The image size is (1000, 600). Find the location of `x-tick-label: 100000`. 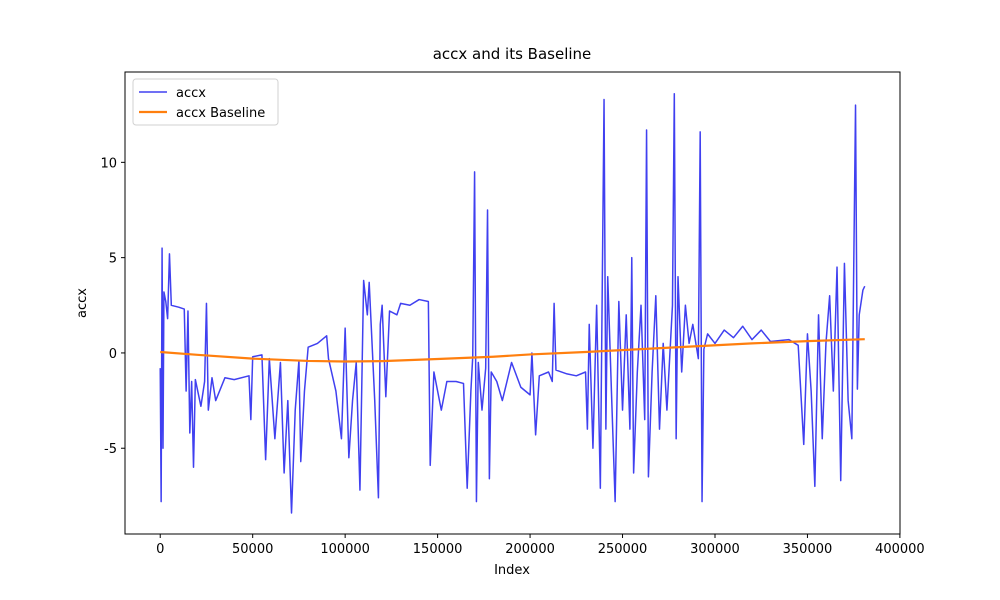

x-tick-label: 100000 is located at coordinates (345, 549).